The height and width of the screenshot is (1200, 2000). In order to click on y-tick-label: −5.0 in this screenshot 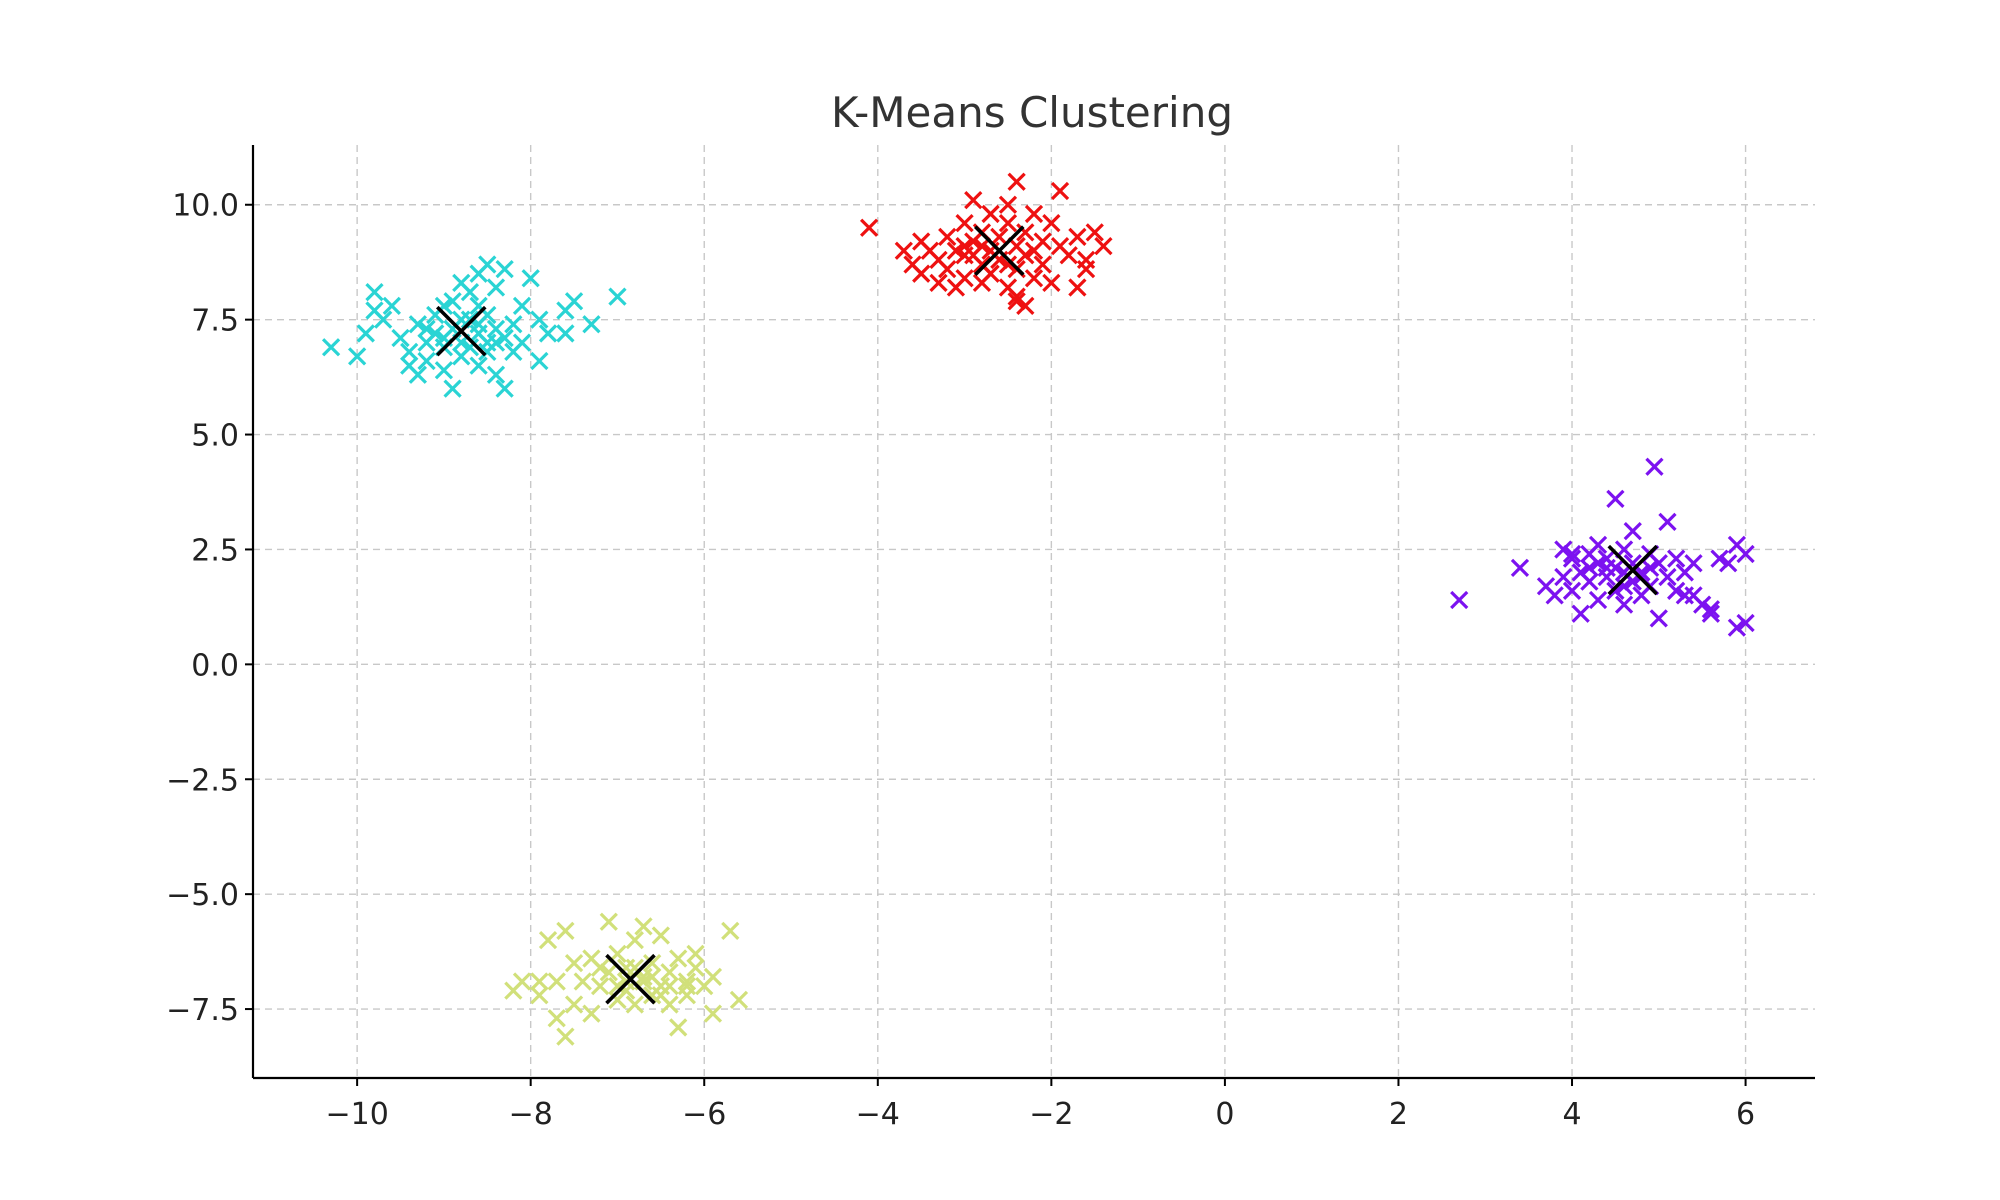, I will do `click(202, 895)`.